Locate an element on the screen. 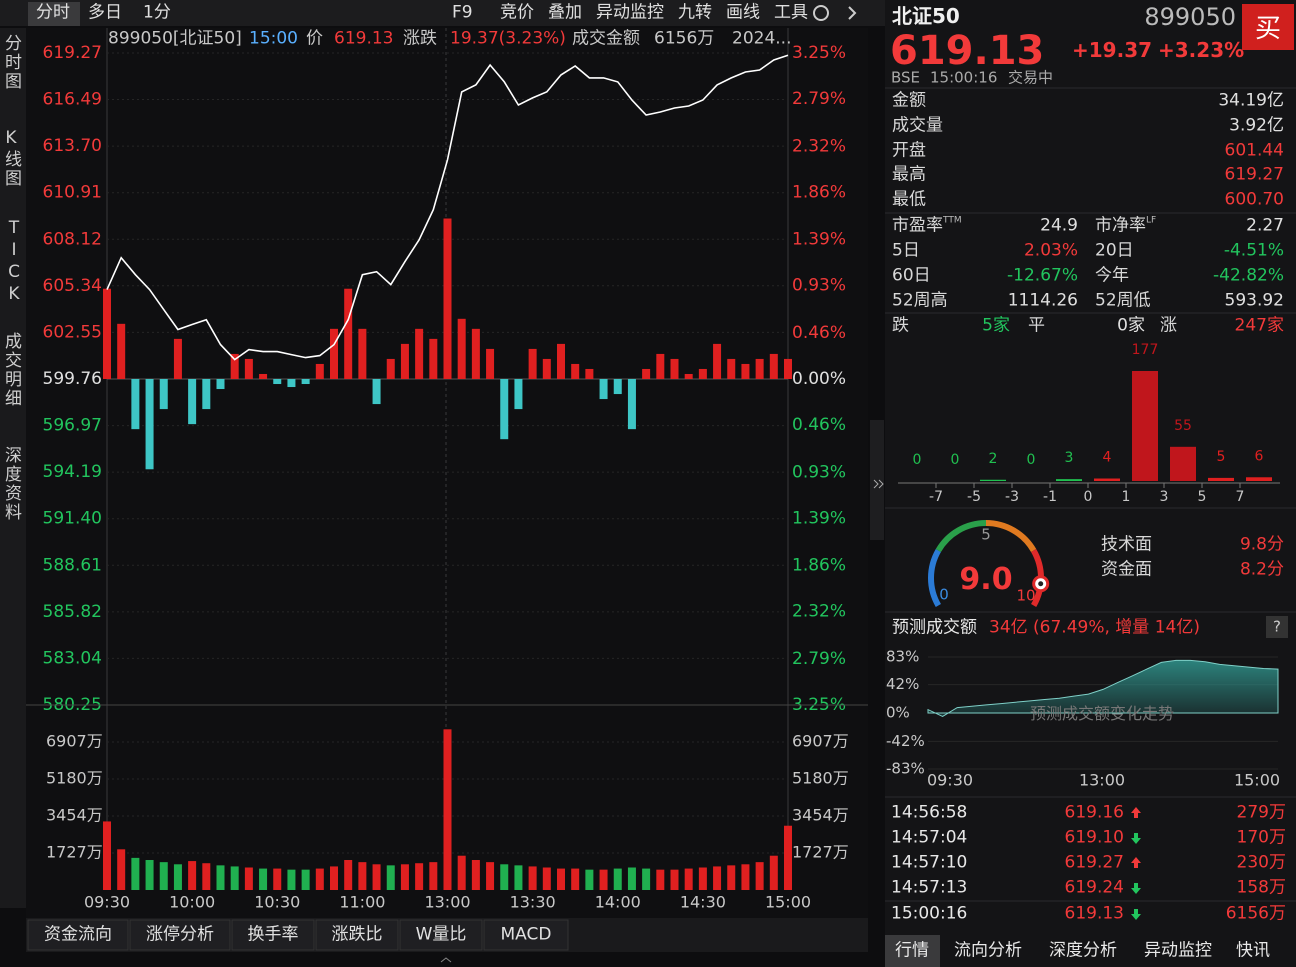 The image size is (1296, 967). y2-tick-label: 1.86% is located at coordinates (819, 566).